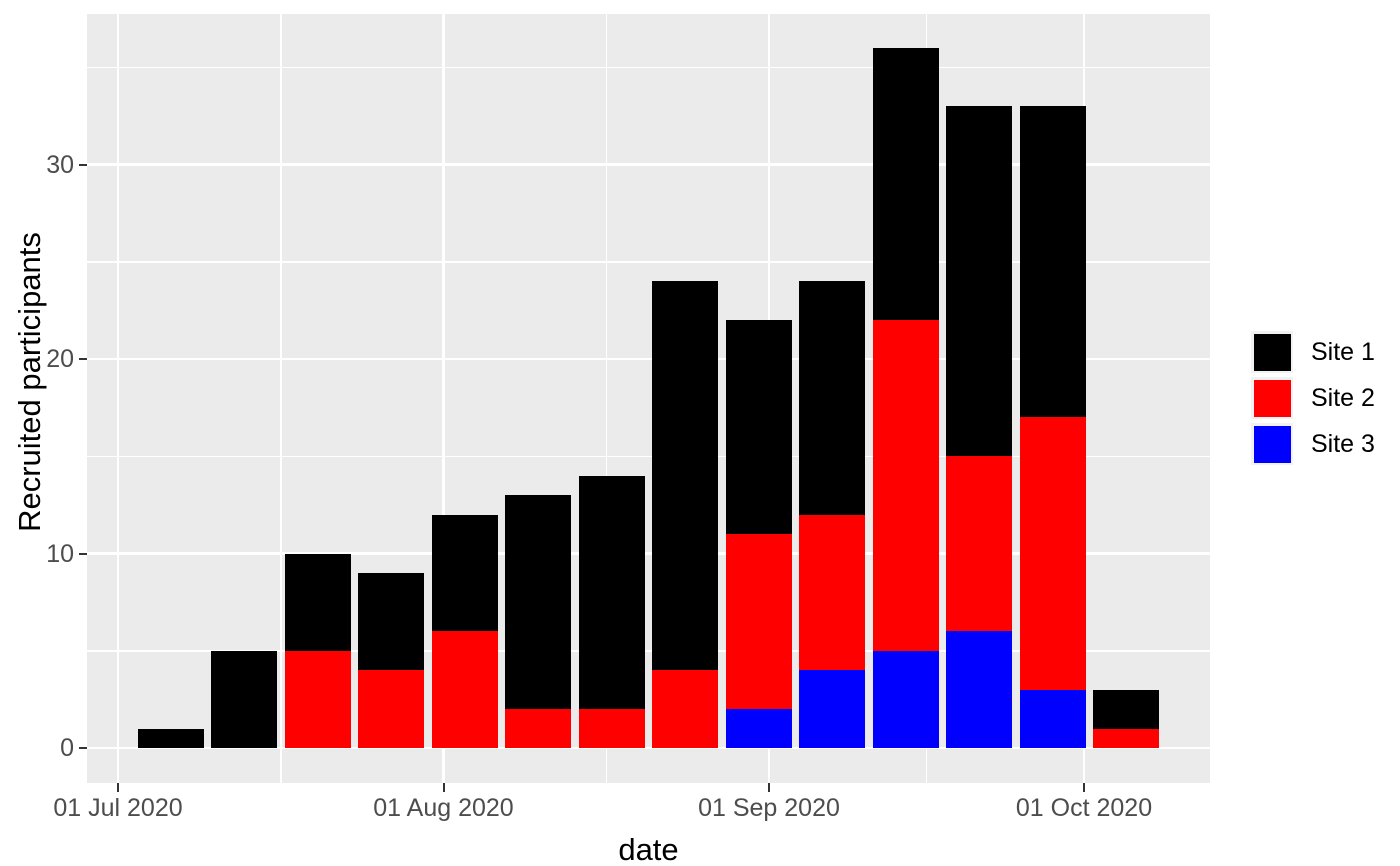 The width and height of the screenshot is (1400, 866). I want to click on legend-key-site1, so click(1272, 352).